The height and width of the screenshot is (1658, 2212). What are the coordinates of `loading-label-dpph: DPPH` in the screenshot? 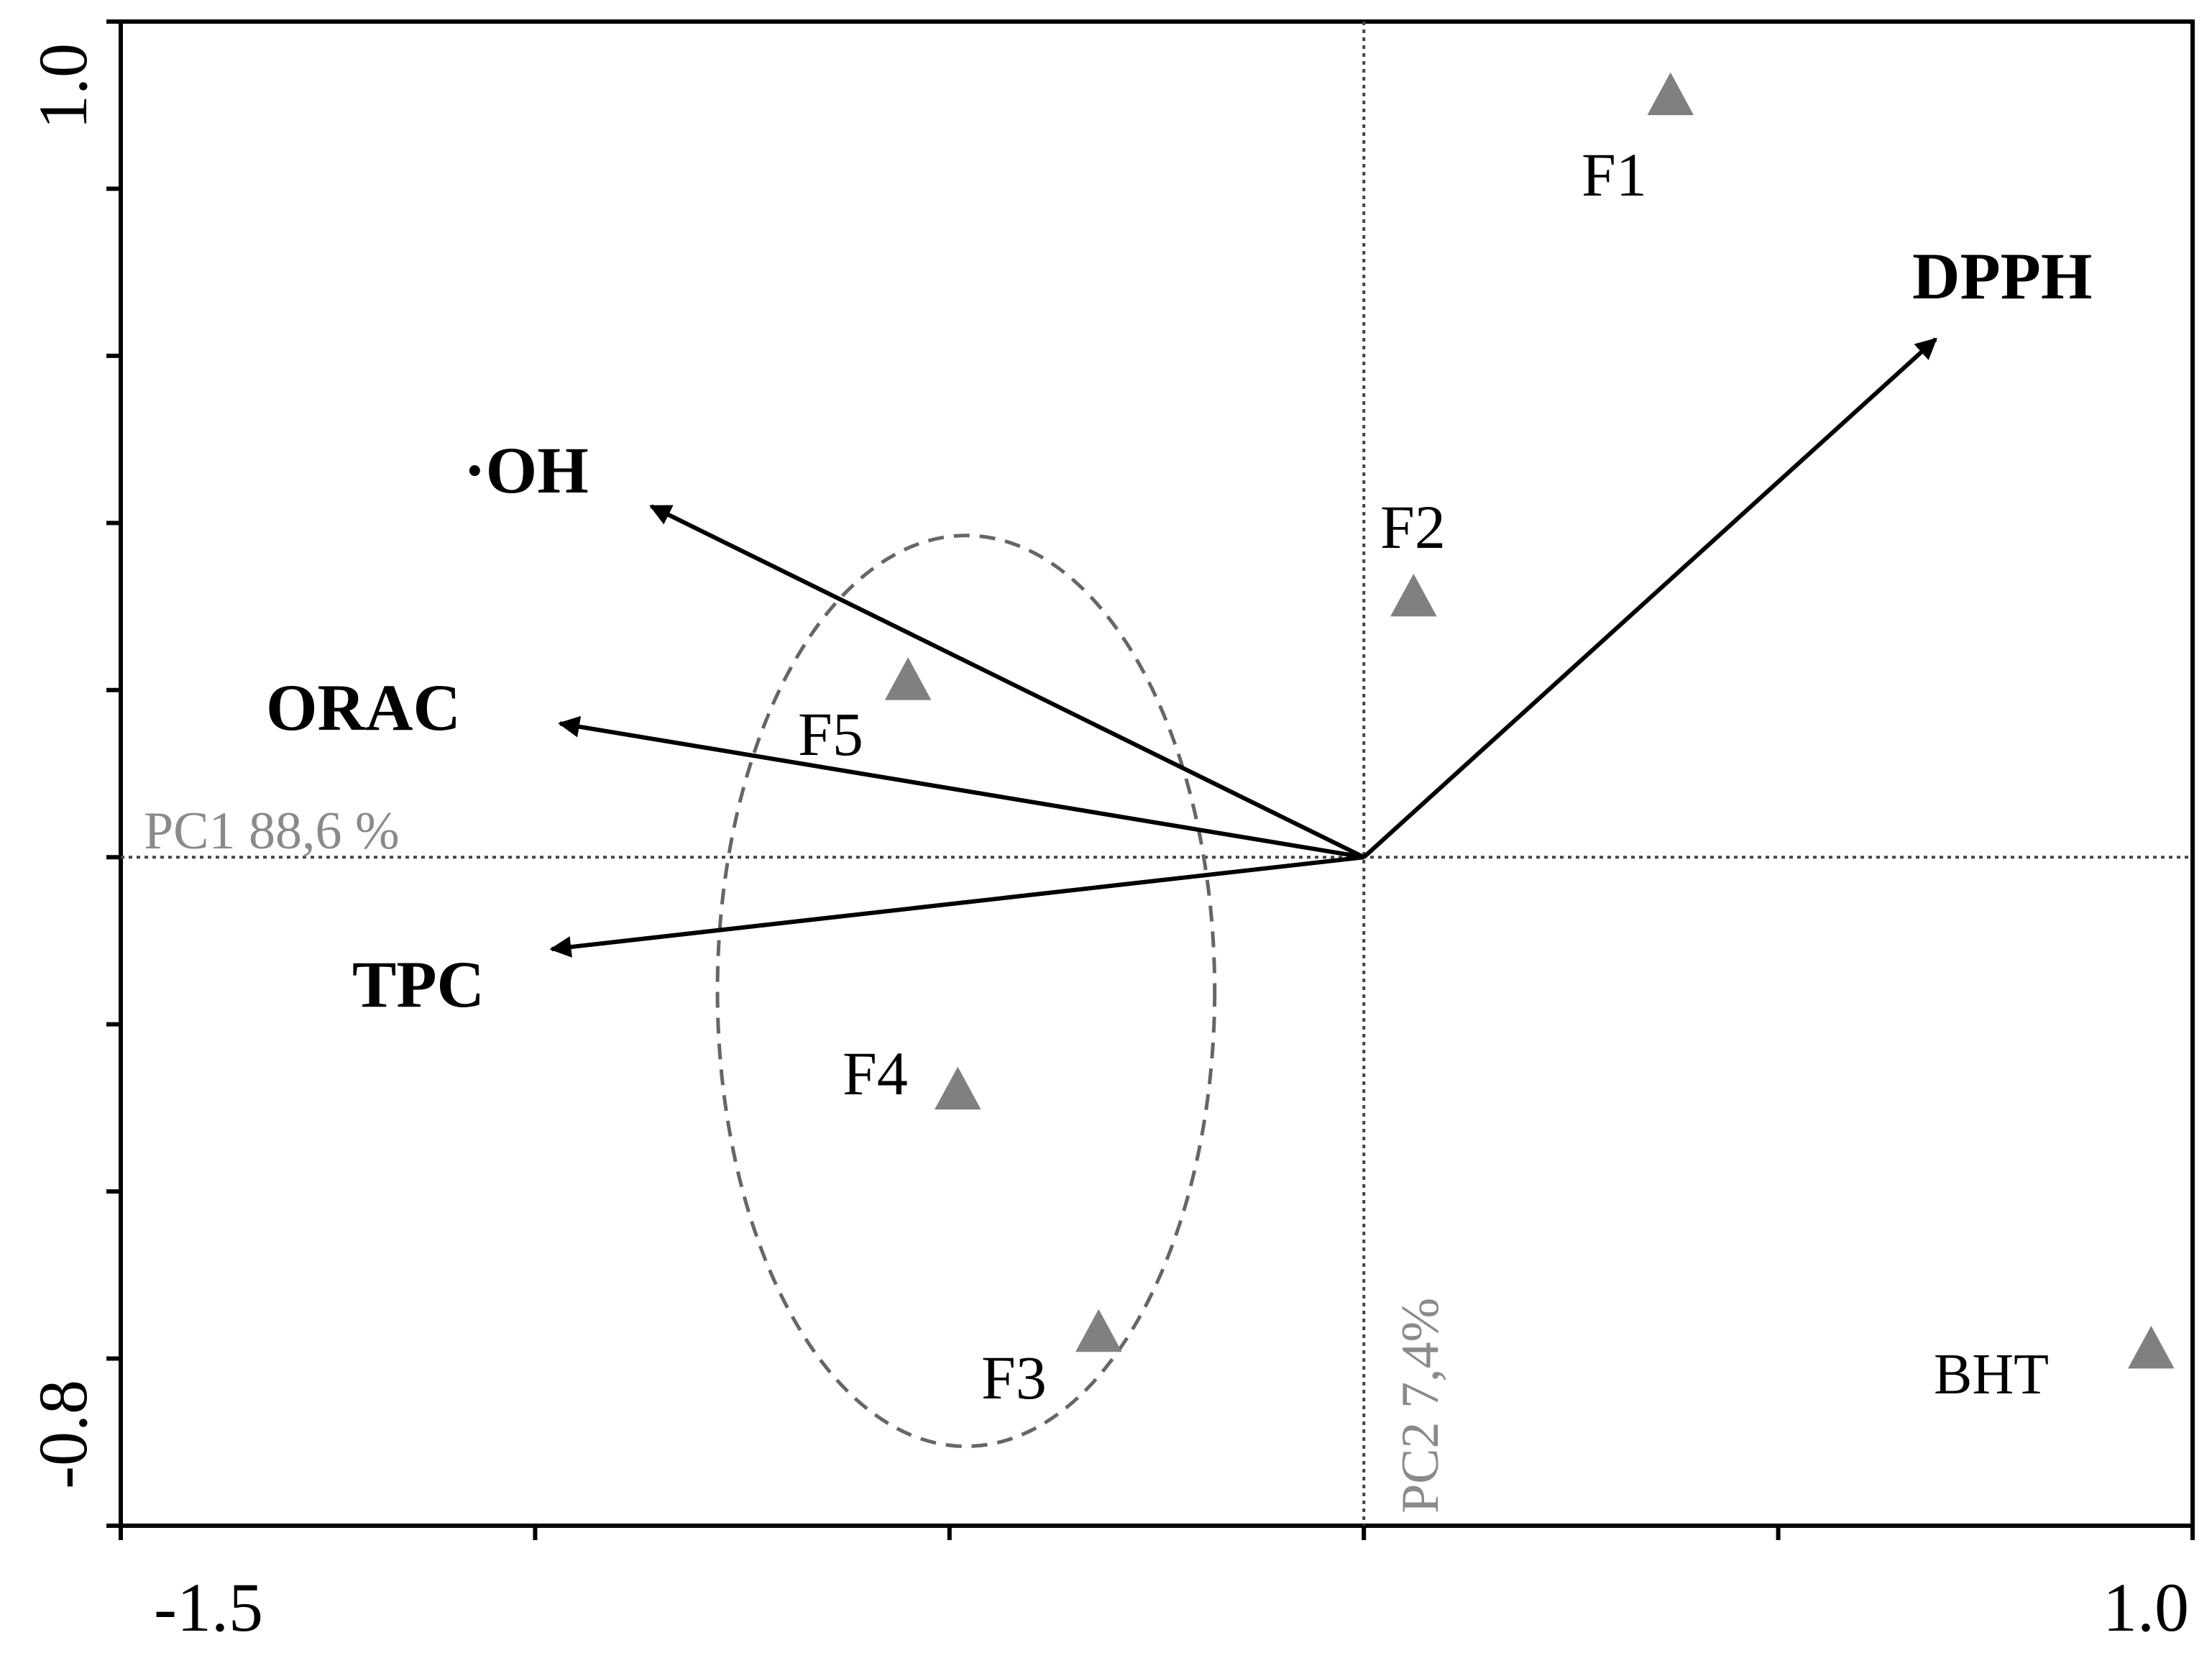 It's located at (2002, 276).